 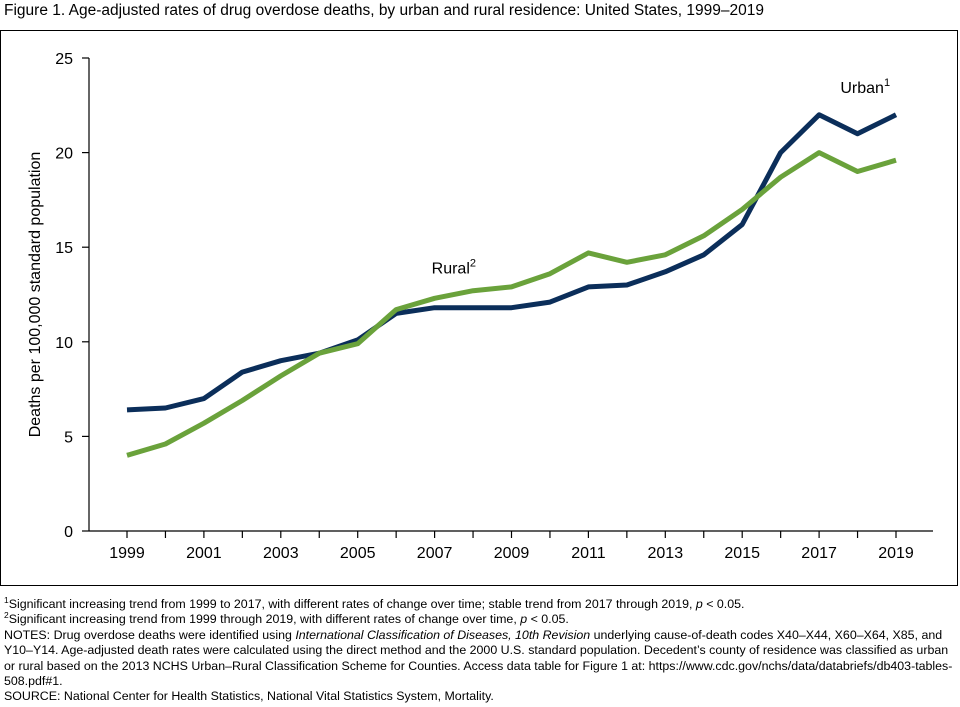 What do you see at coordinates (6, 615) in the screenshot?
I see `footnote-2-marker: 2` at bounding box center [6, 615].